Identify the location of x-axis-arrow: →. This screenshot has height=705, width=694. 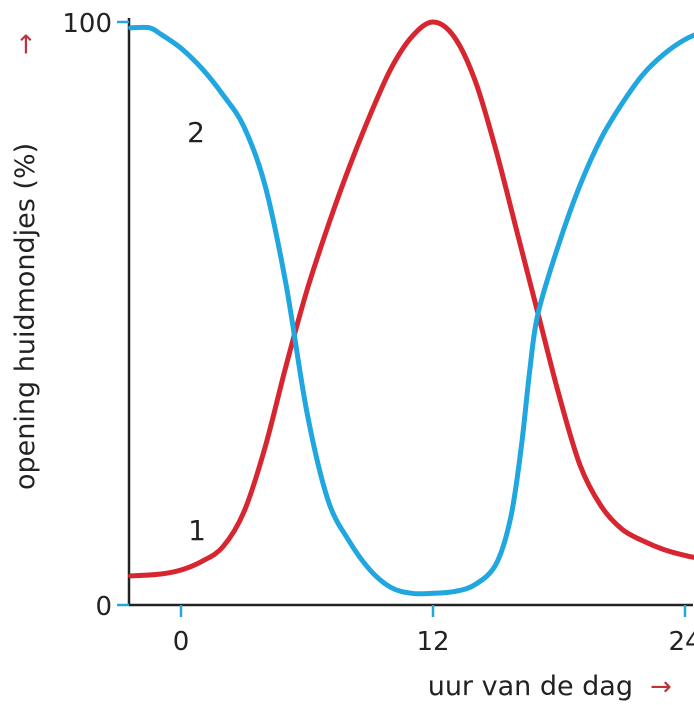
(661, 687).